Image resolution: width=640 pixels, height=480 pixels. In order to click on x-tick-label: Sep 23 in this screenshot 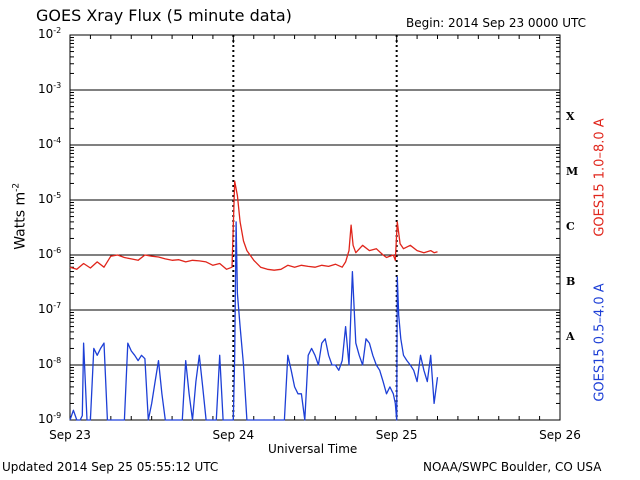, I will do `click(70, 435)`.